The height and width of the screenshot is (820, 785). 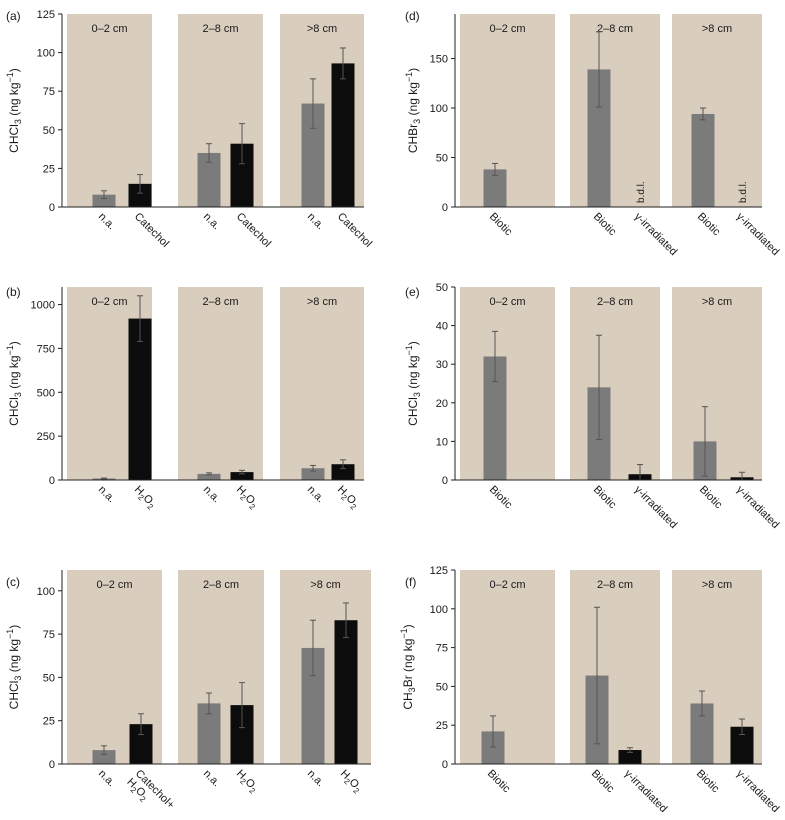 What do you see at coordinates (439, 610) in the screenshot?
I see `y-tick-label: 100` at bounding box center [439, 610].